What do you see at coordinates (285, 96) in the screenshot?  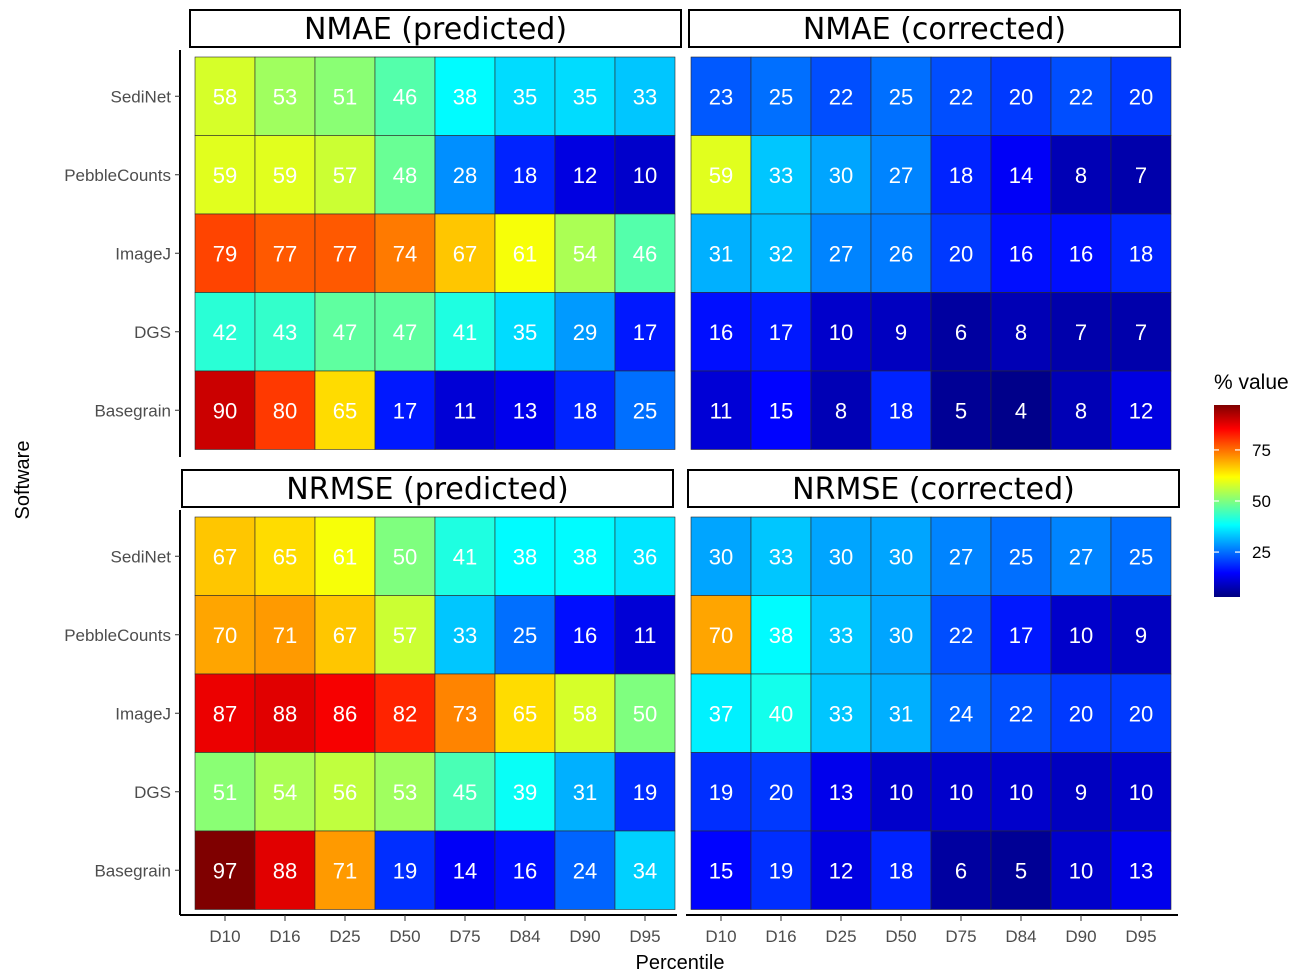 I see `cell-value-label: 53` at bounding box center [285, 96].